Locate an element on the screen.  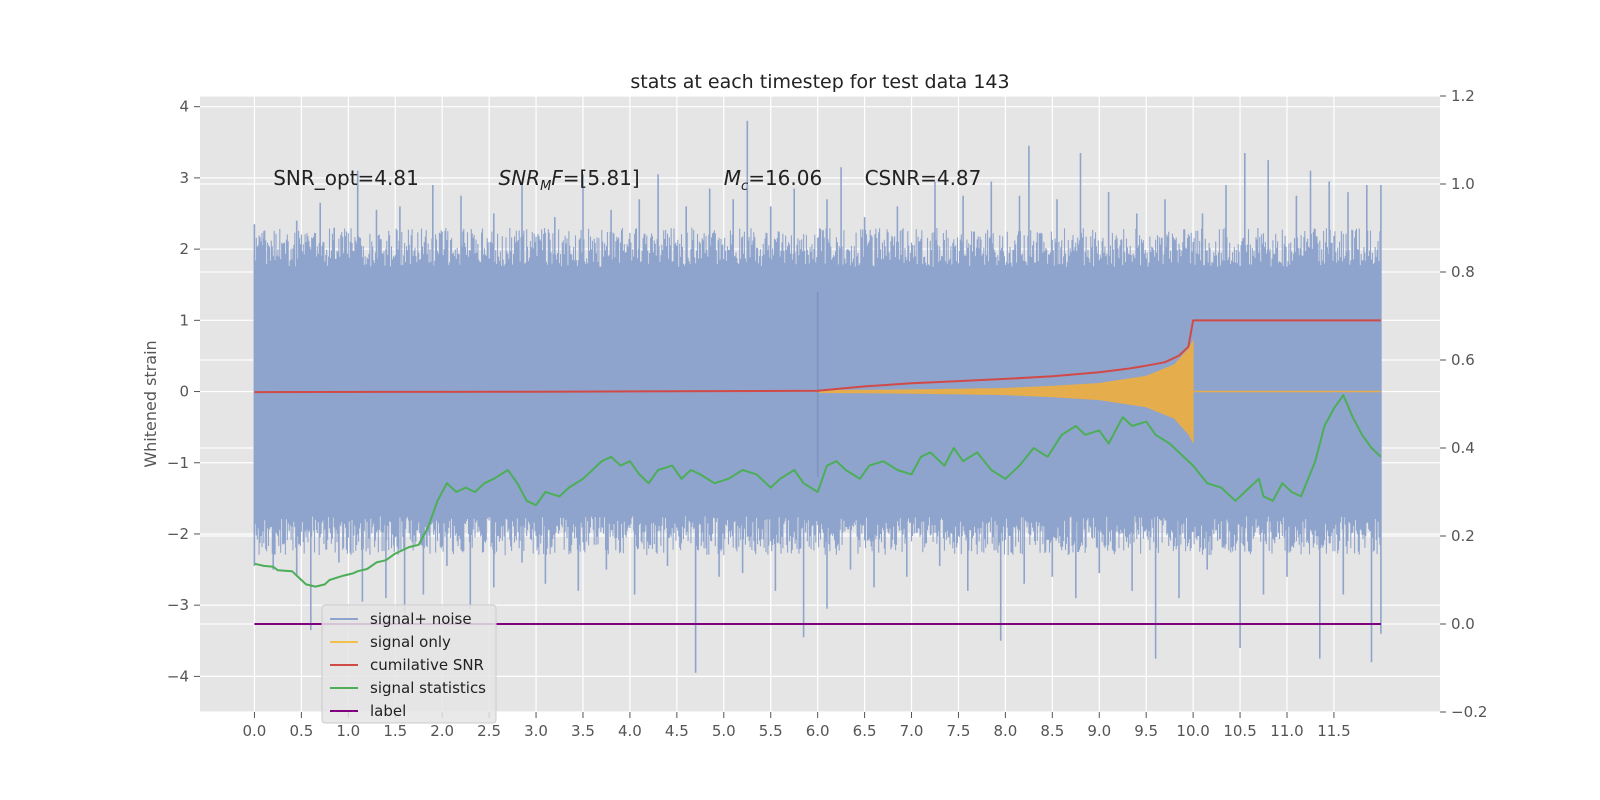
y-tick-label: 0 is located at coordinates (184, 392).